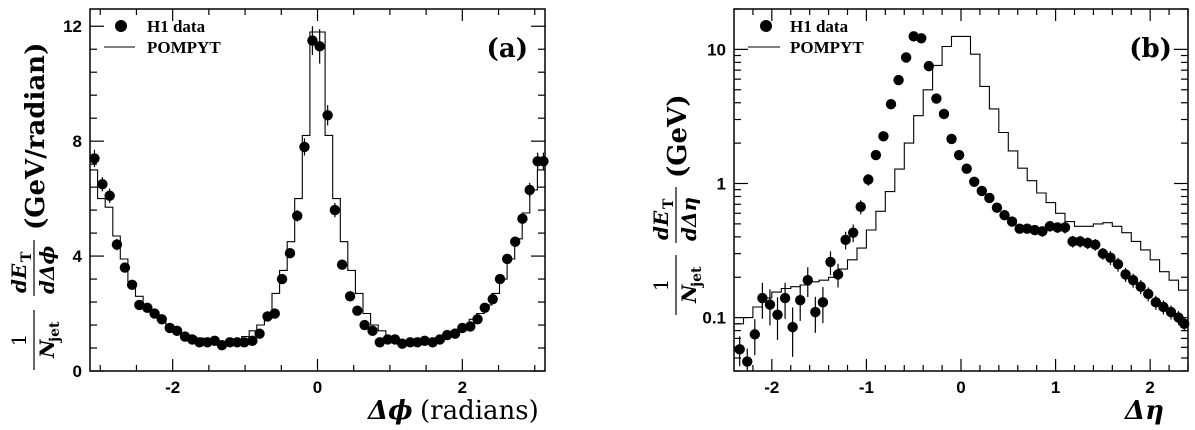 This screenshot has height=430, width=1195. I want to click on y-tick-label: 8, so click(77, 141).